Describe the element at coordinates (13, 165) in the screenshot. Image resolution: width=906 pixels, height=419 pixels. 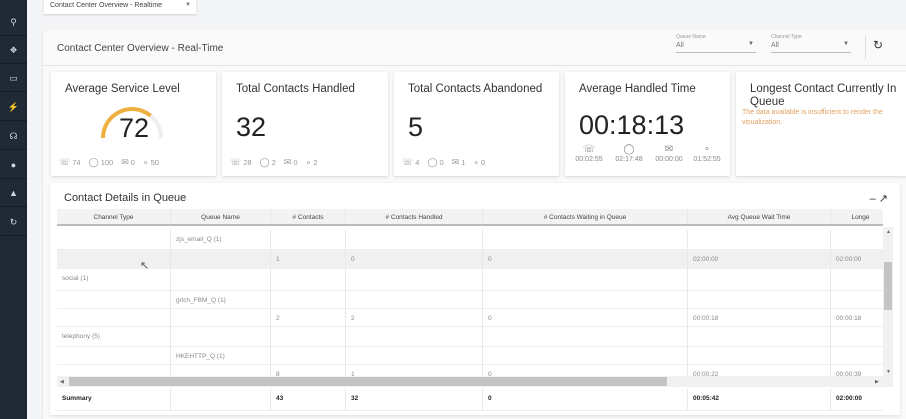
I see `microphone-icon: ●` at that location.